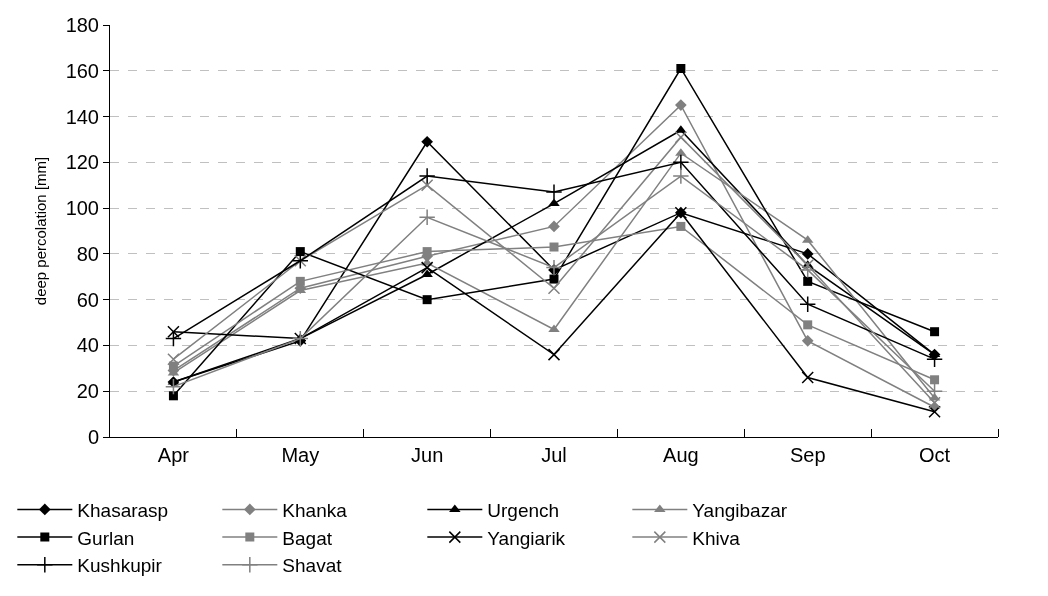  Describe the element at coordinates (87, 391) in the screenshot. I see `y-tick-label: 20` at that location.